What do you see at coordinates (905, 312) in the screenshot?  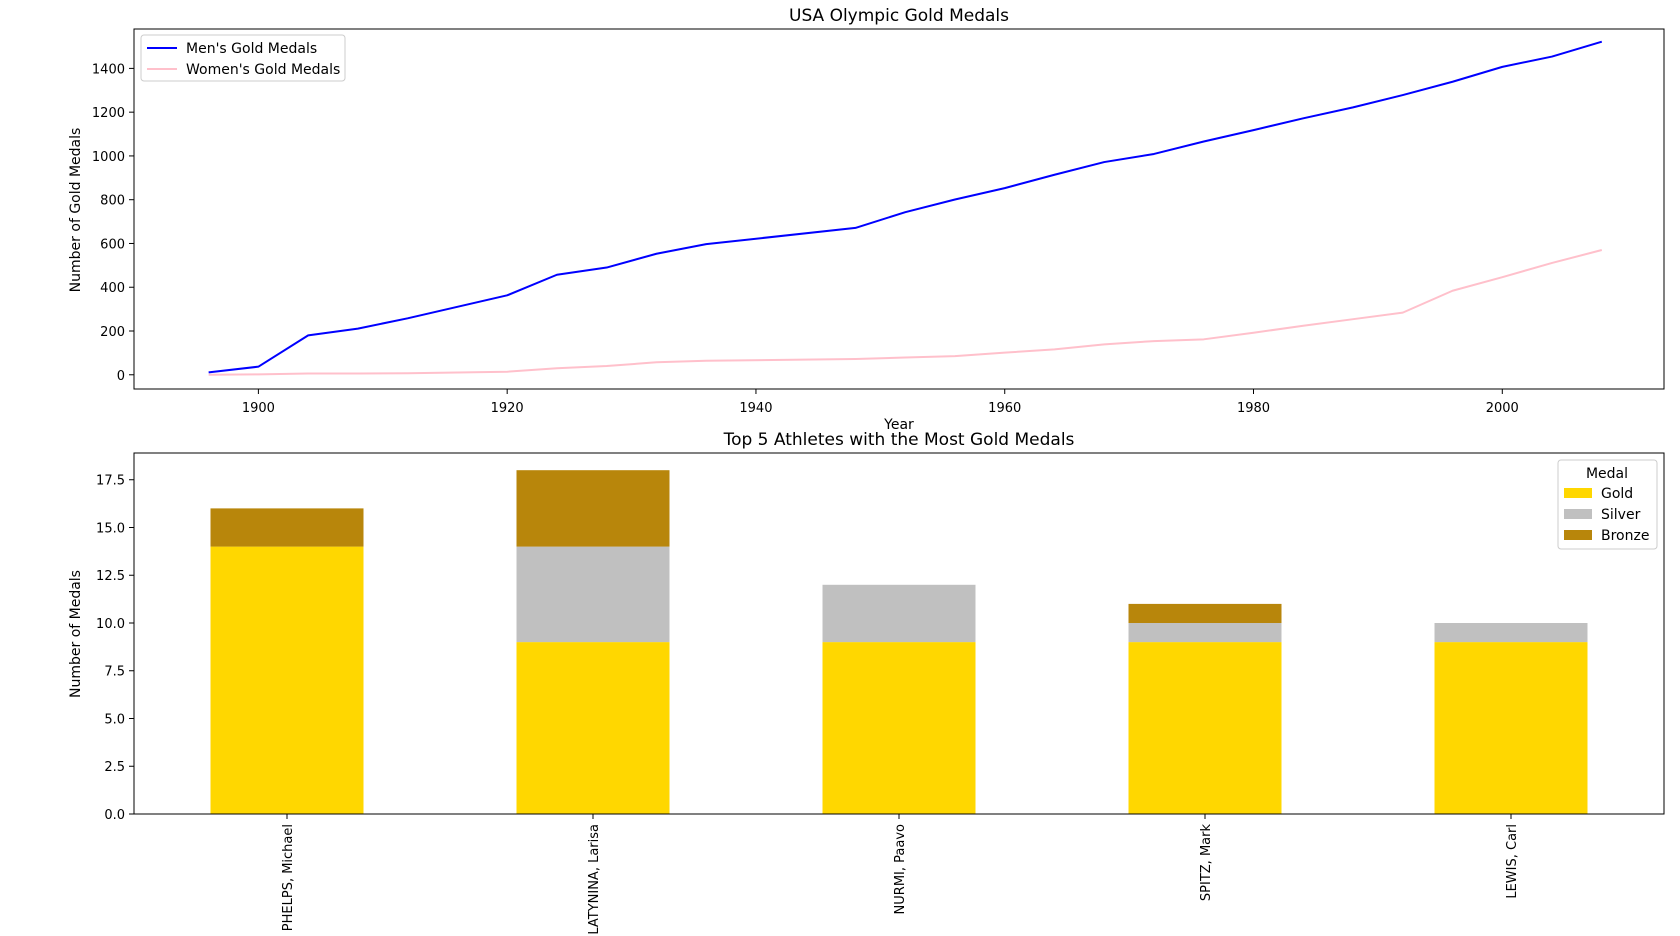 I see `series-line-women-s-gold-medals` at bounding box center [905, 312].